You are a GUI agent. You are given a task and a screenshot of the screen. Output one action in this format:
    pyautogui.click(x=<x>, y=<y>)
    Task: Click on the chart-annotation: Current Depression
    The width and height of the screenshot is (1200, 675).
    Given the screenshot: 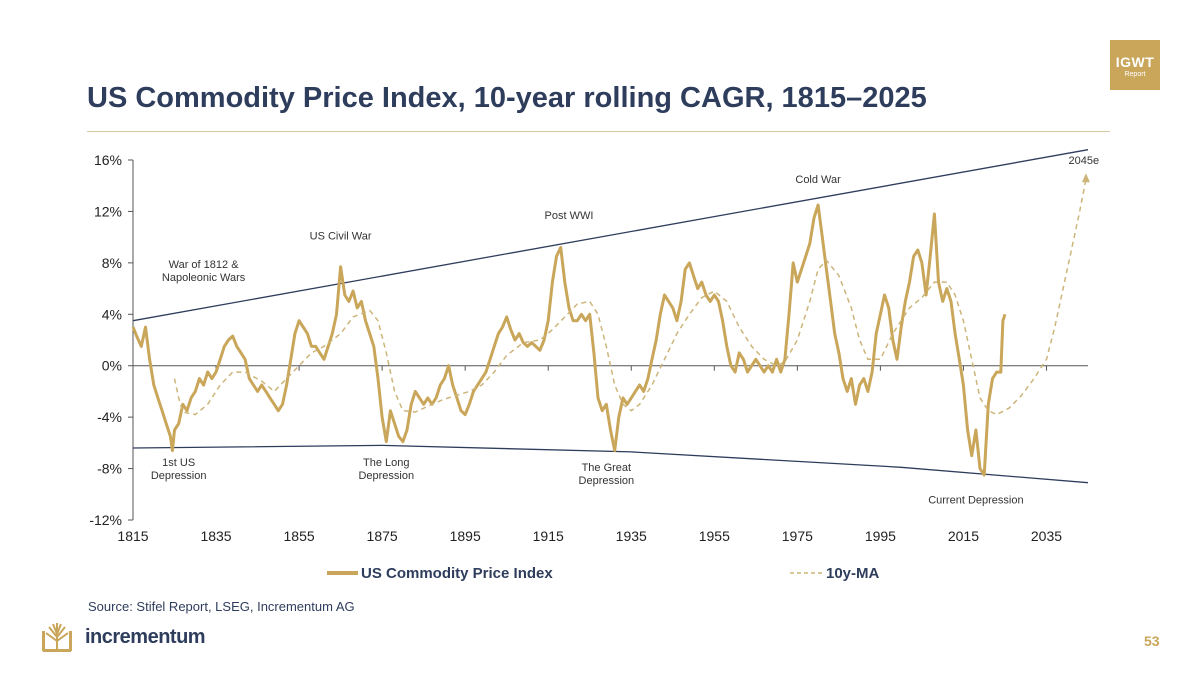 What is the action you would take?
    pyautogui.click(x=975, y=500)
    